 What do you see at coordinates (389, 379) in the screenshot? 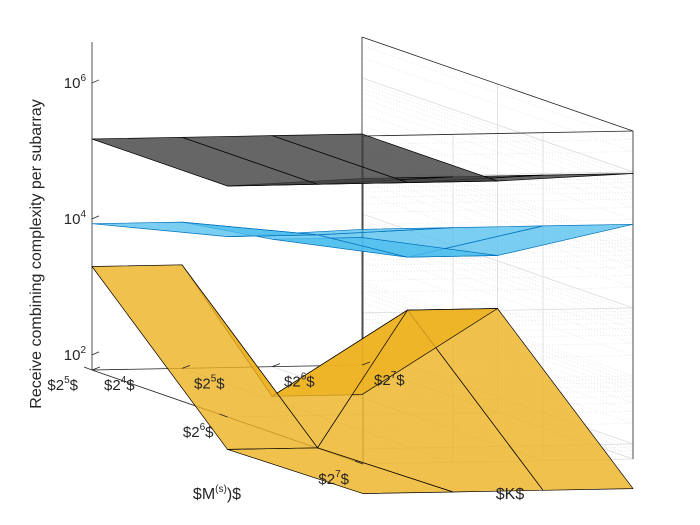
I see `y-tick-label: $27$` at bounding box center [389, 379].